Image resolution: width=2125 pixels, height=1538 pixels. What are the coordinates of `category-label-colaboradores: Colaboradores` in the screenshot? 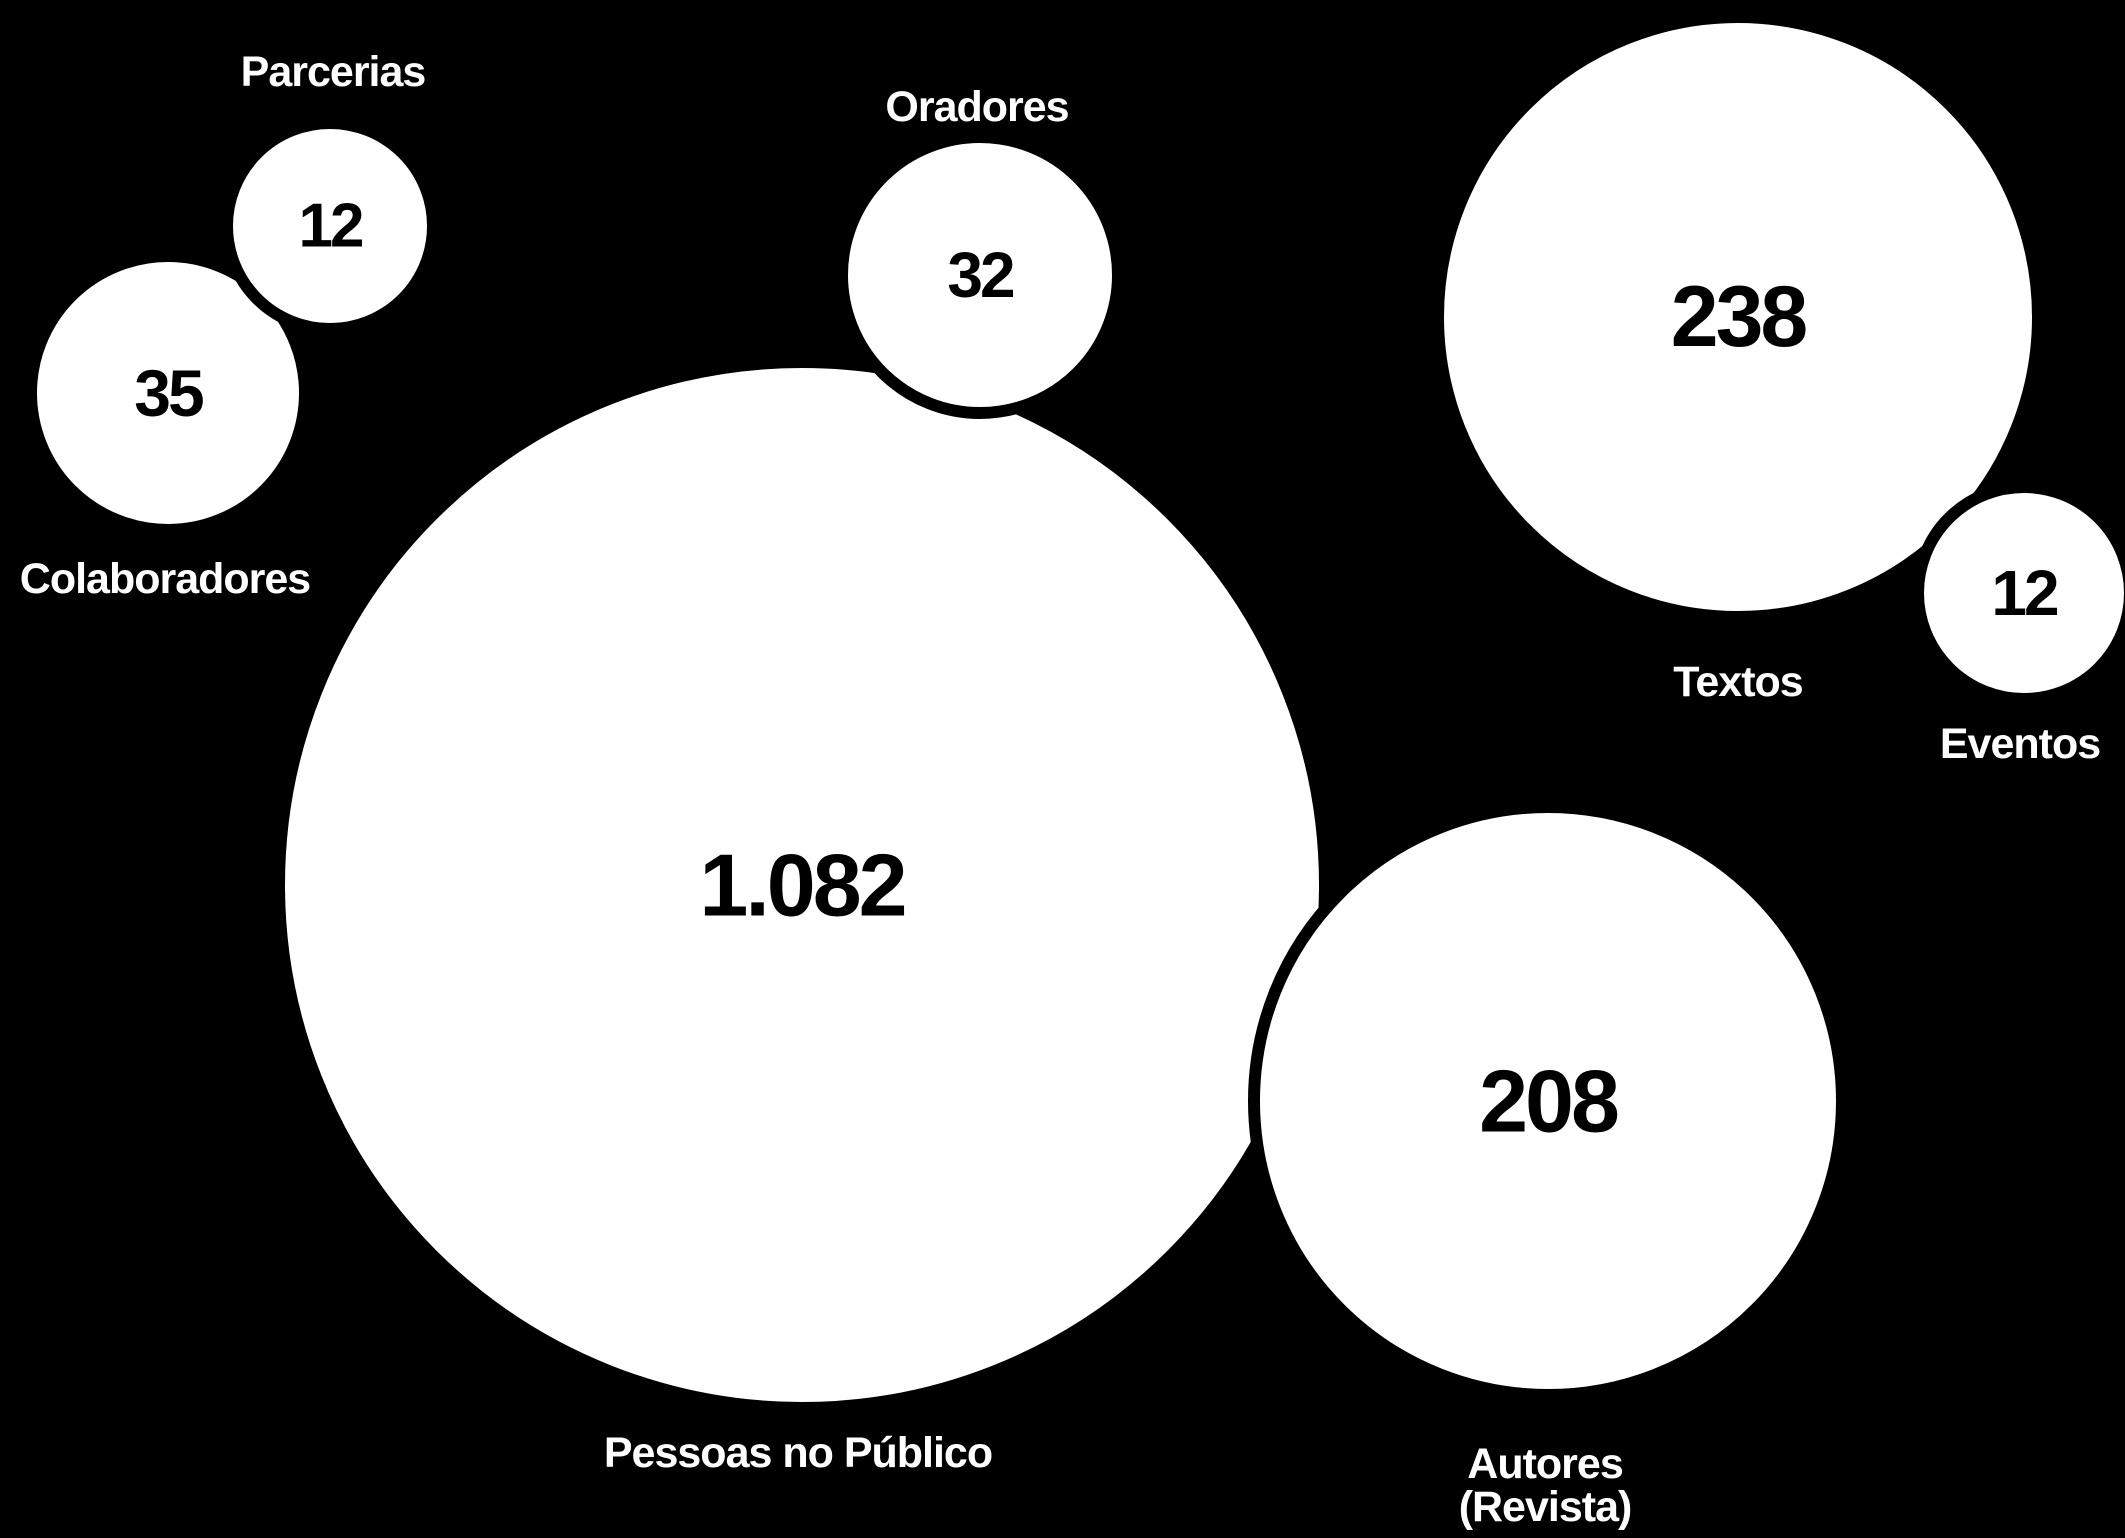 It's located at (165, 579).